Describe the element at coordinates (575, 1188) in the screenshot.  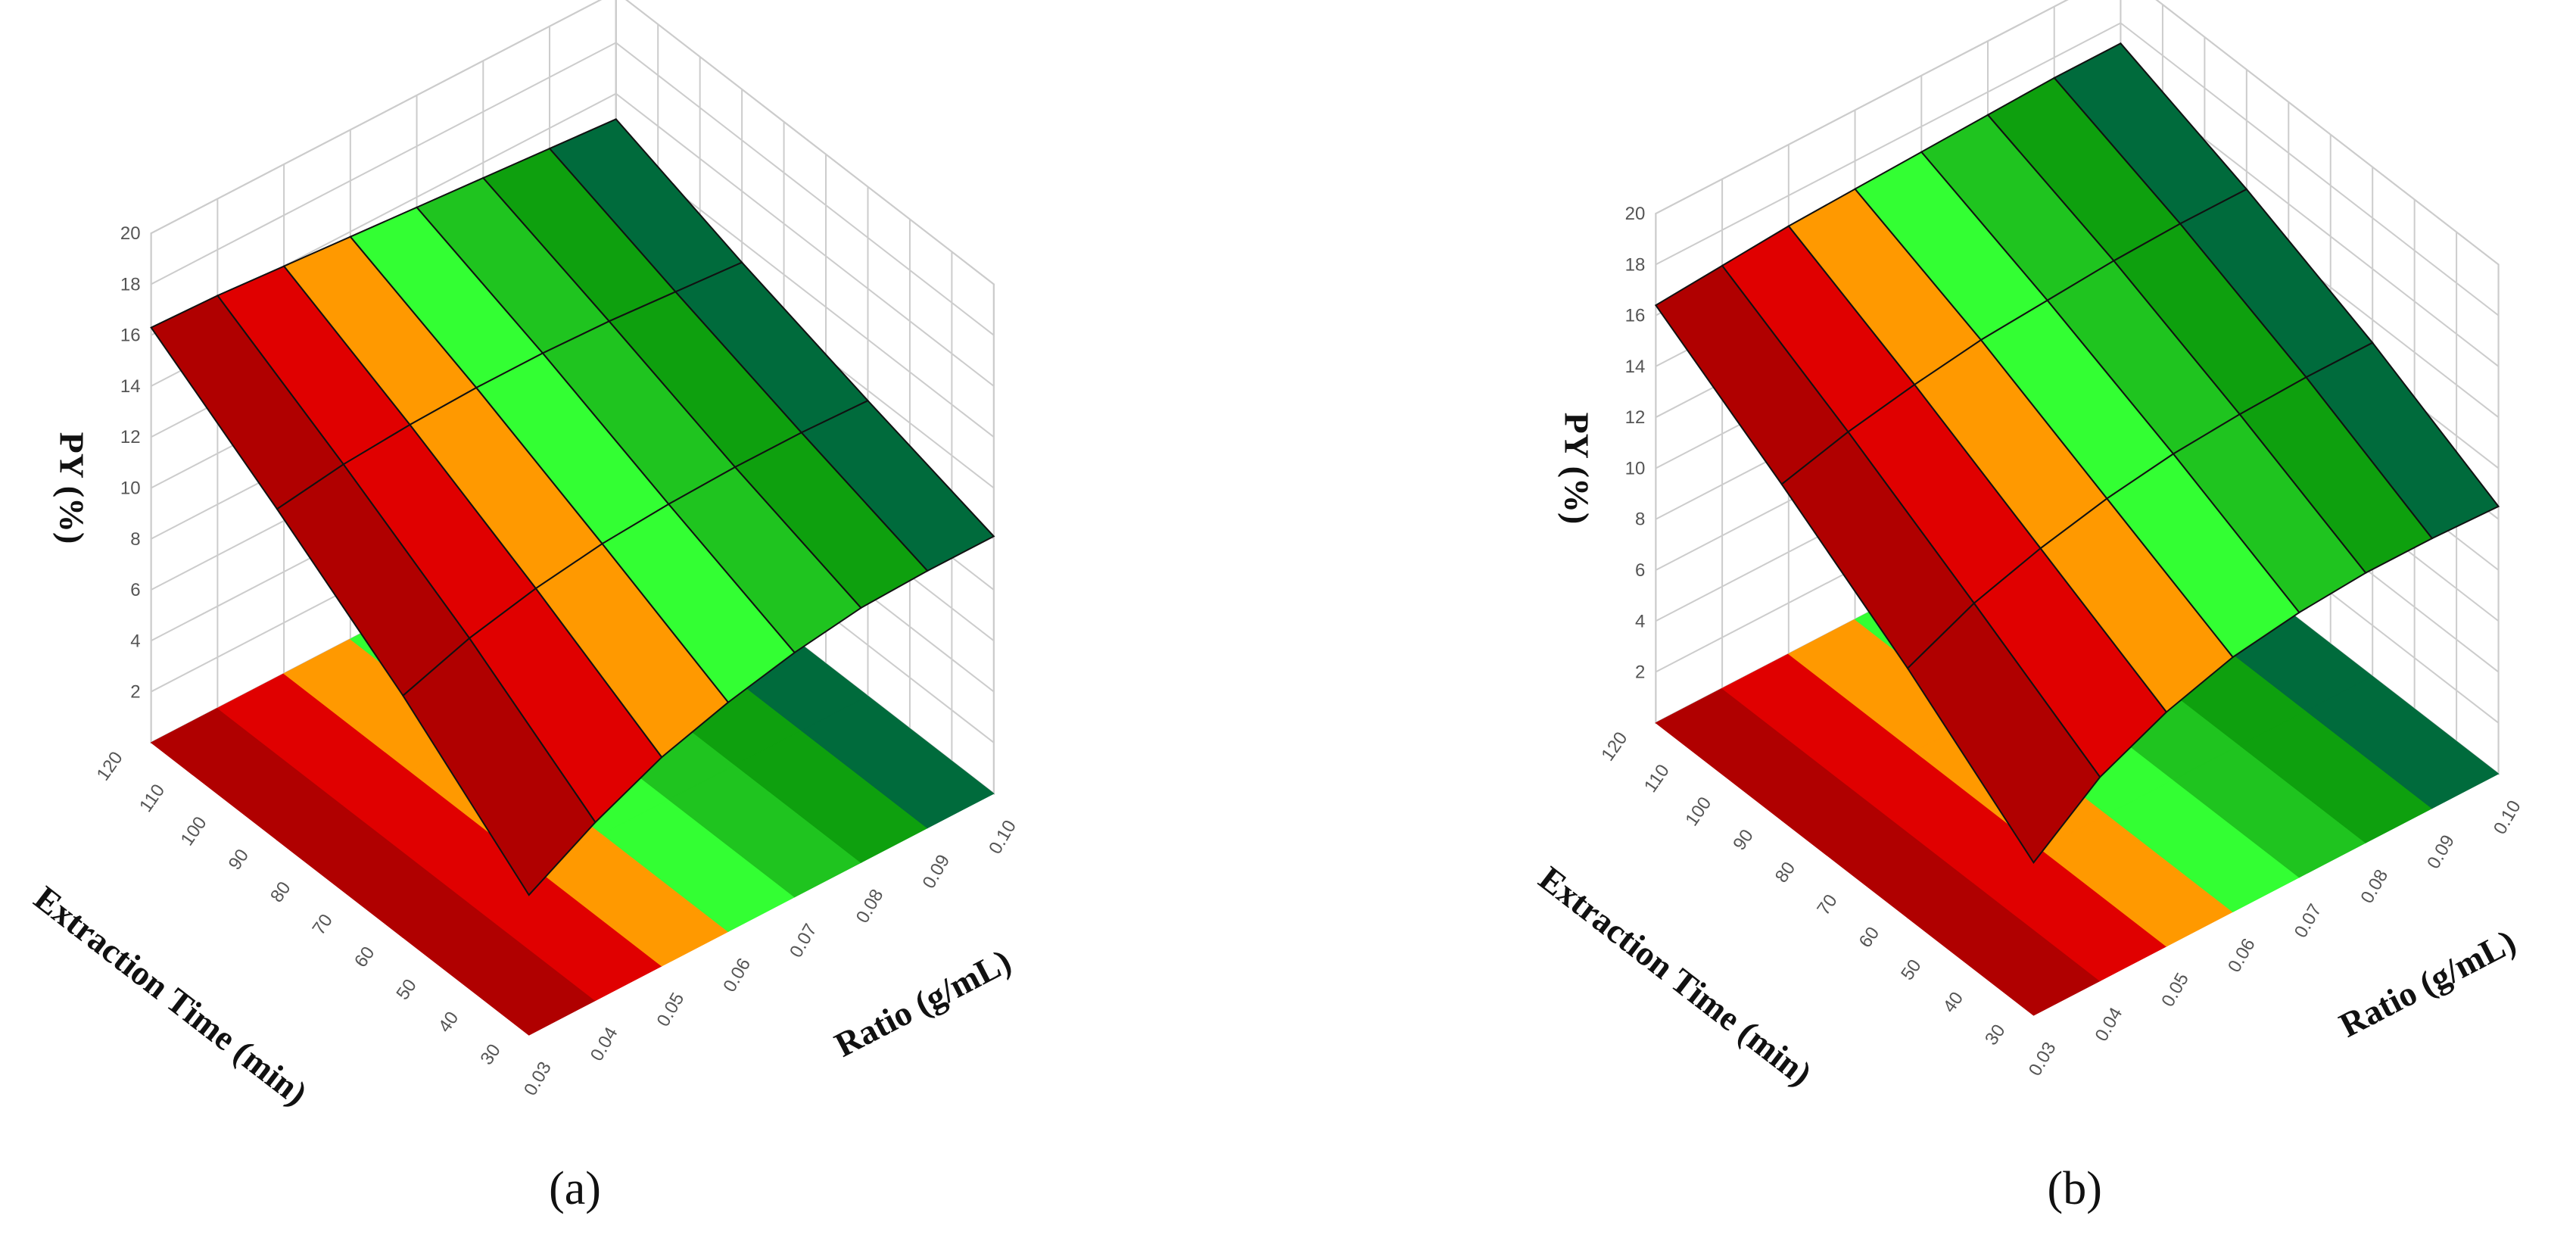
I see `panel-label: (a)` at that location.